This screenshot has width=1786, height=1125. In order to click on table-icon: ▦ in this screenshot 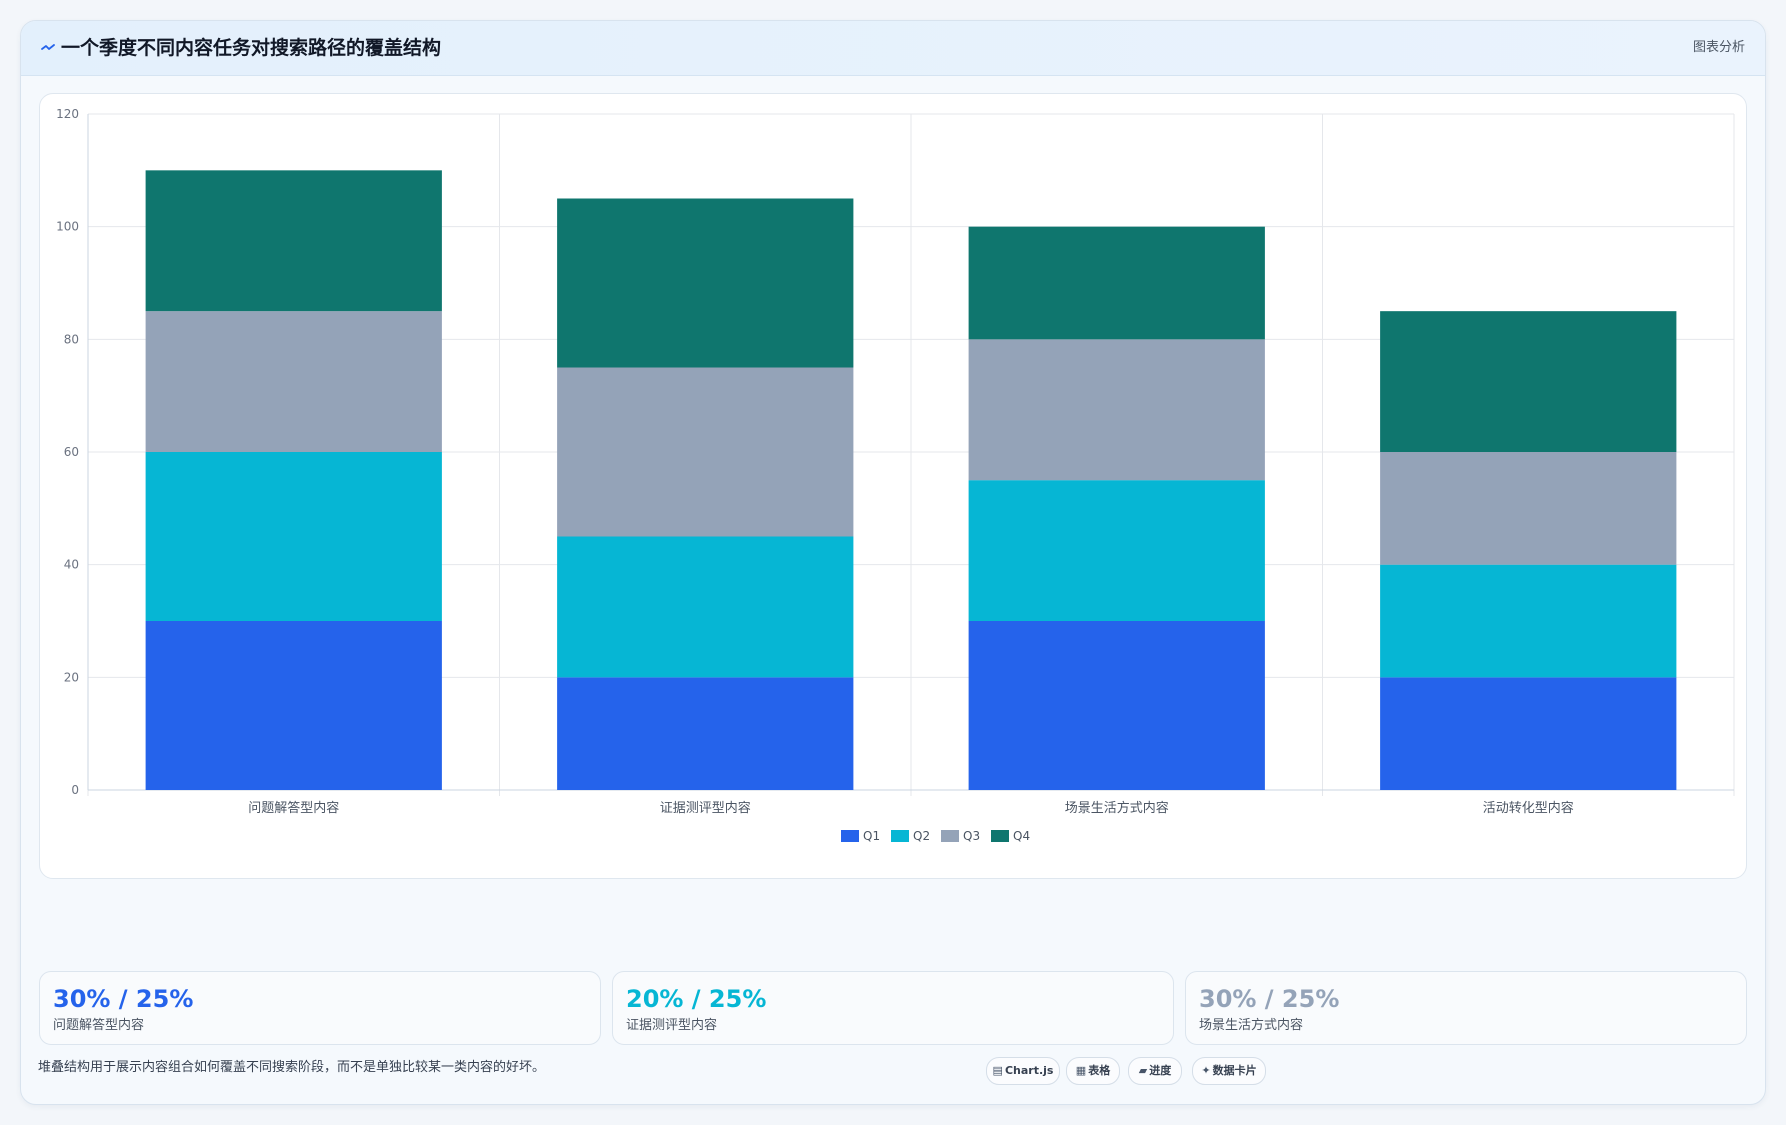, I will do `click(1081, 1070)`.